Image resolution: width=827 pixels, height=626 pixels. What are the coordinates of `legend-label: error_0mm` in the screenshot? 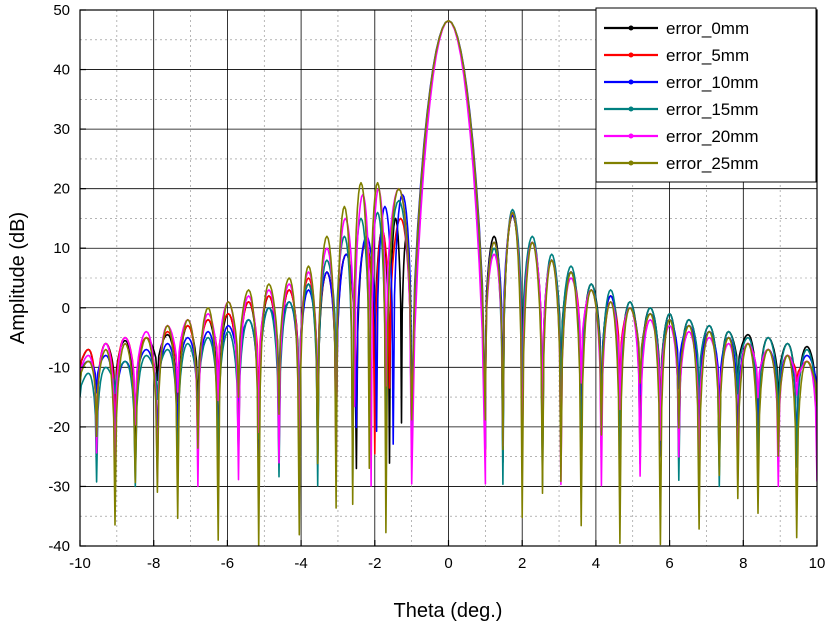 It's located at (707, 28).